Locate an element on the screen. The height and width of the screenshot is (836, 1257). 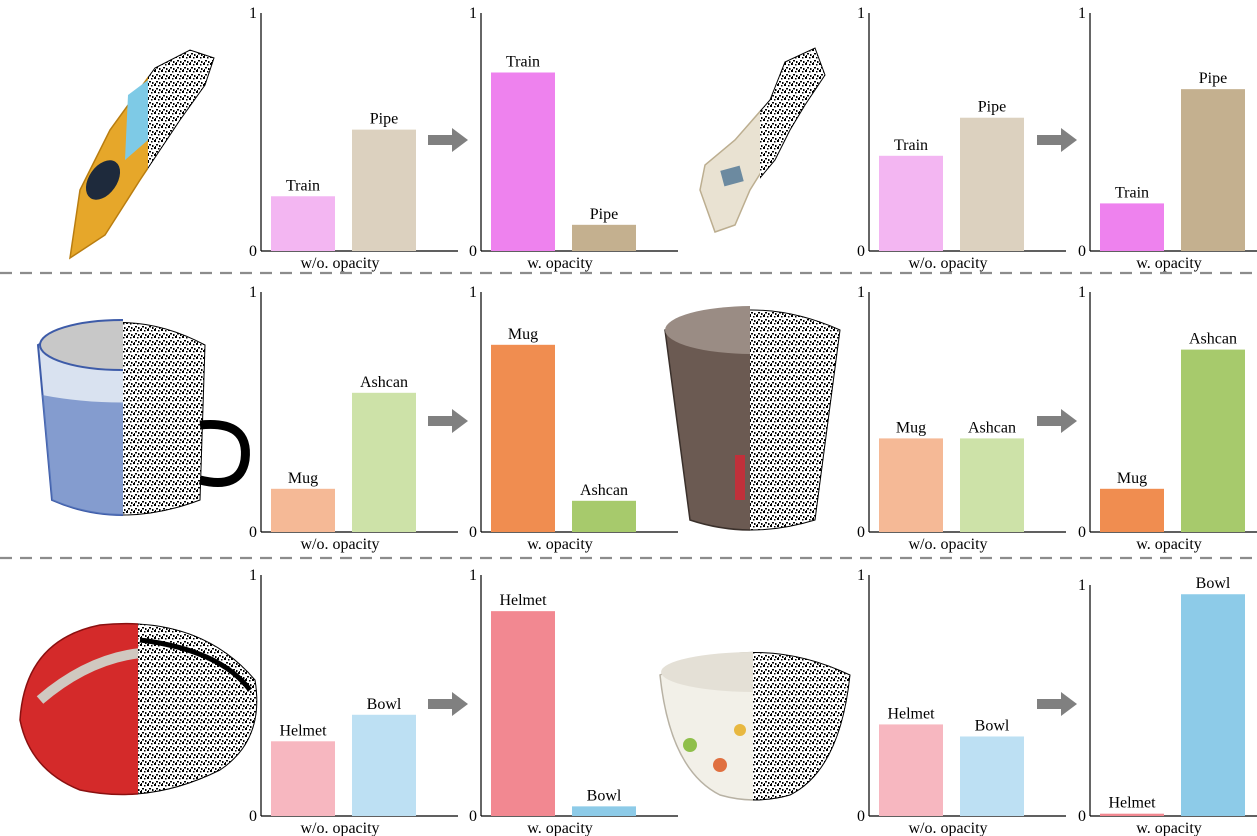
ashcan-icon is located at coordinates (752, 418).